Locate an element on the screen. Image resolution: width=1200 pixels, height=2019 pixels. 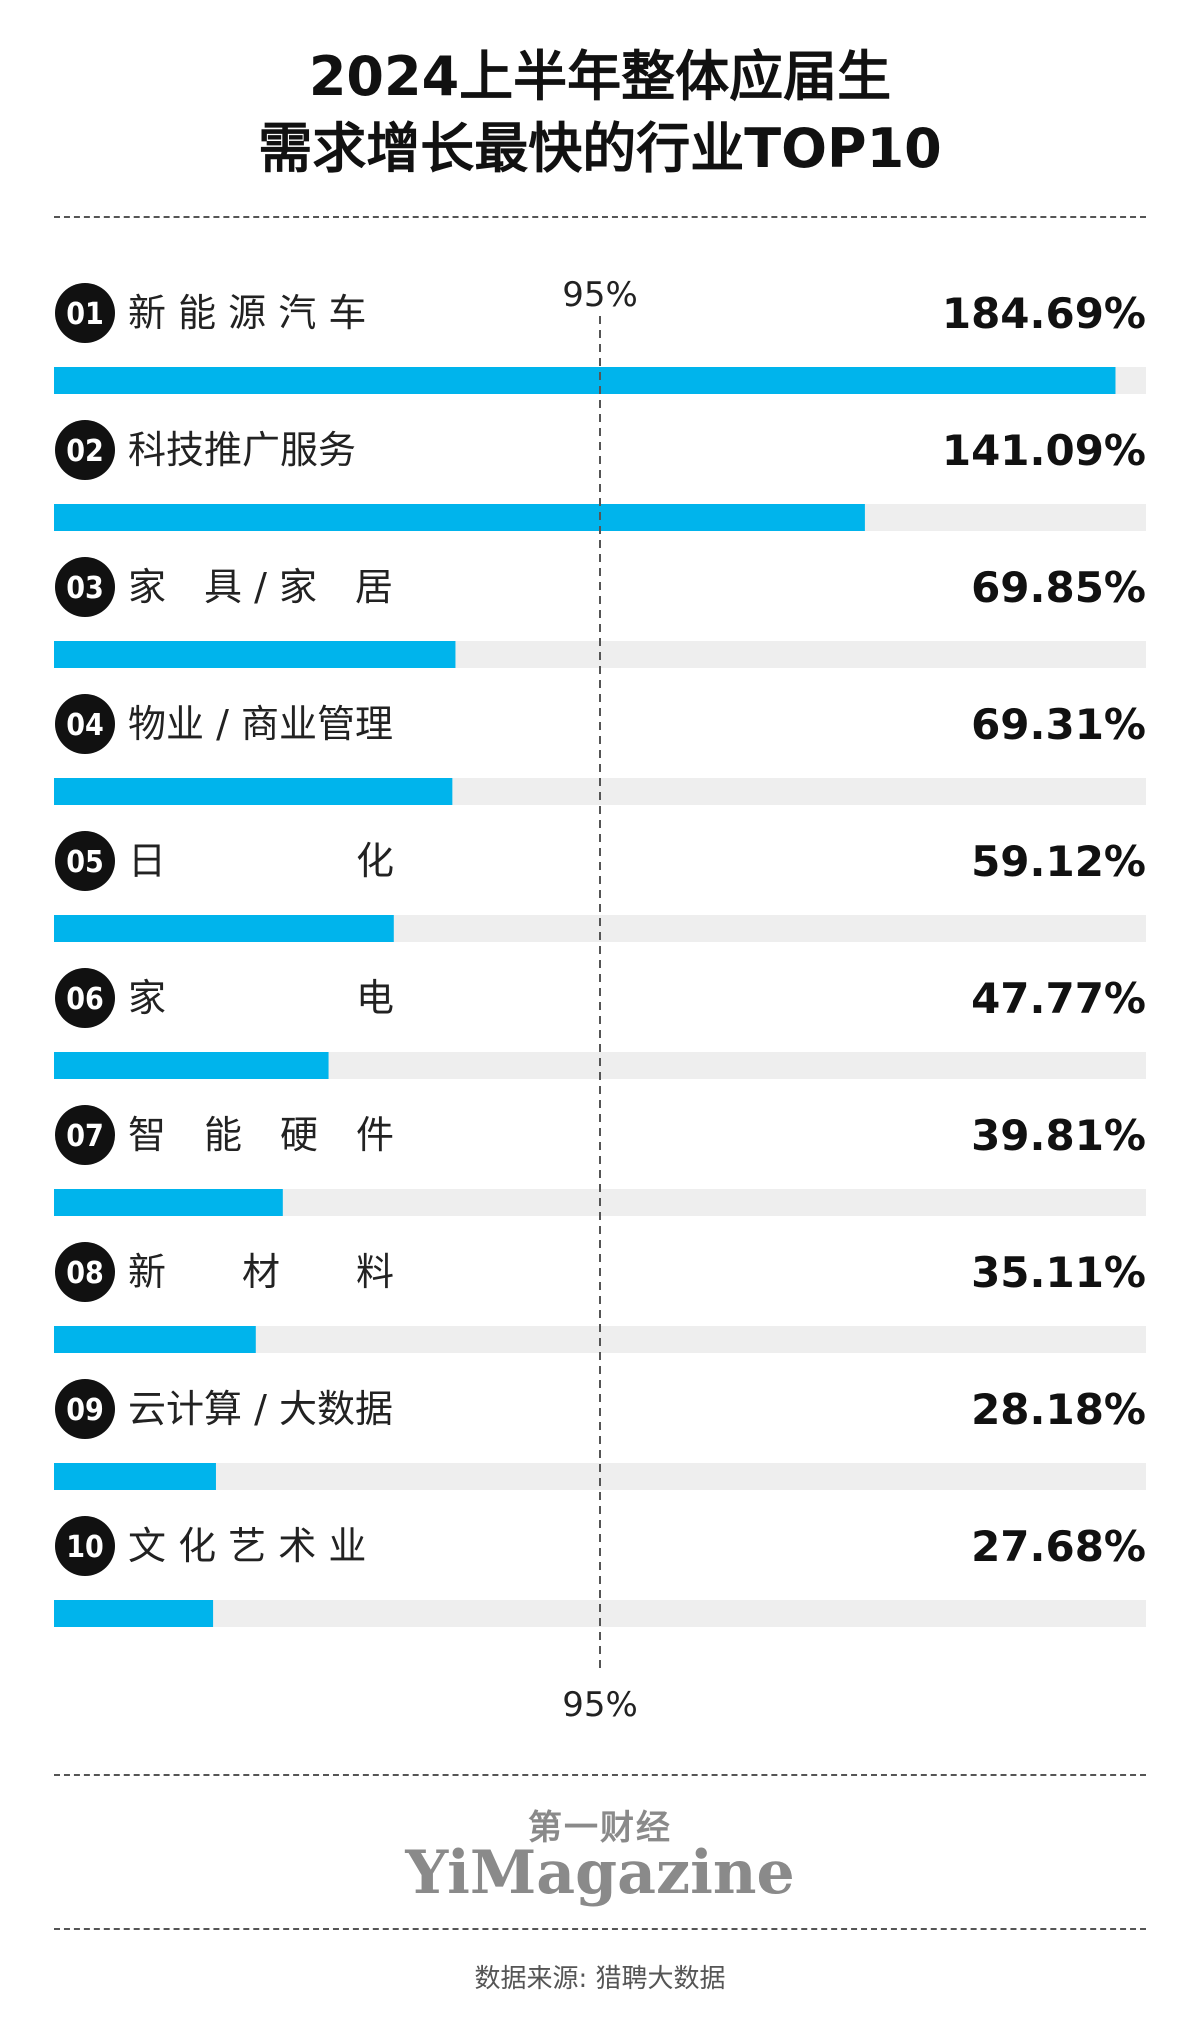
value-label: 69.85% is located at coordinates (1058, 587).